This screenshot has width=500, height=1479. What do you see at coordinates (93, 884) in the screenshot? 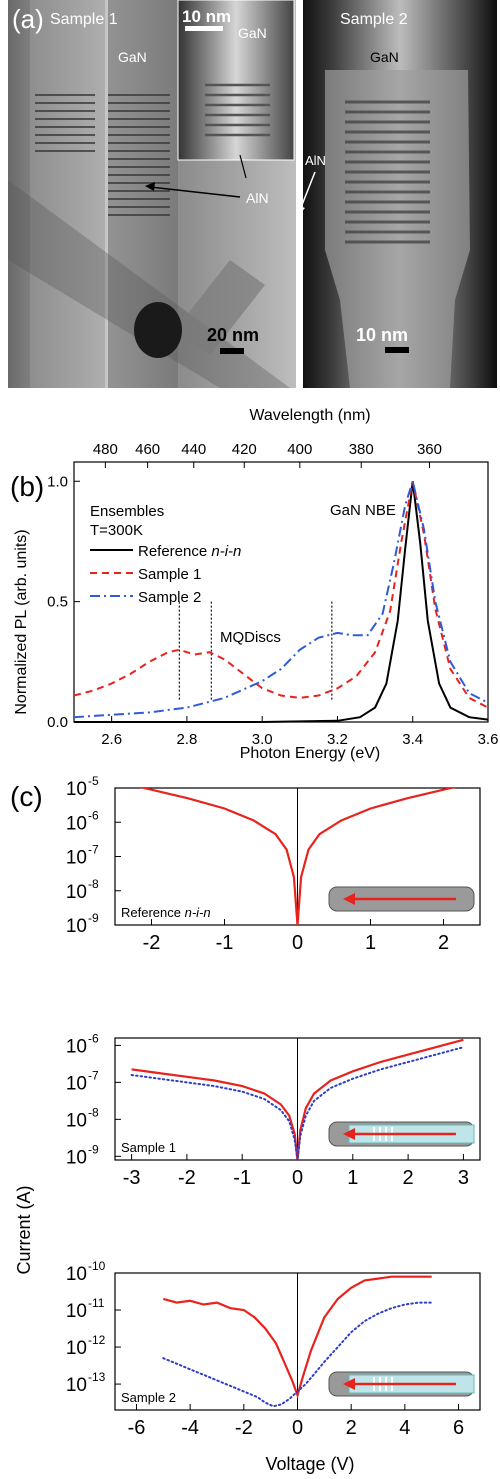
I see `y-tick-exponent: -8` at bounding box center [93, 884].